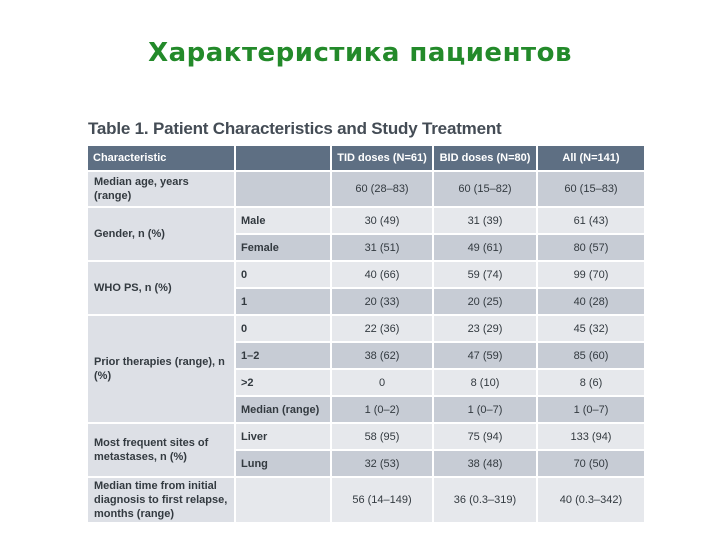 This screenshot has width=720, height=540. What do you see at coordinates (284, 464) in the screenshot?
I see `row-subgroup: Lung` at bounding box center [284, 464].